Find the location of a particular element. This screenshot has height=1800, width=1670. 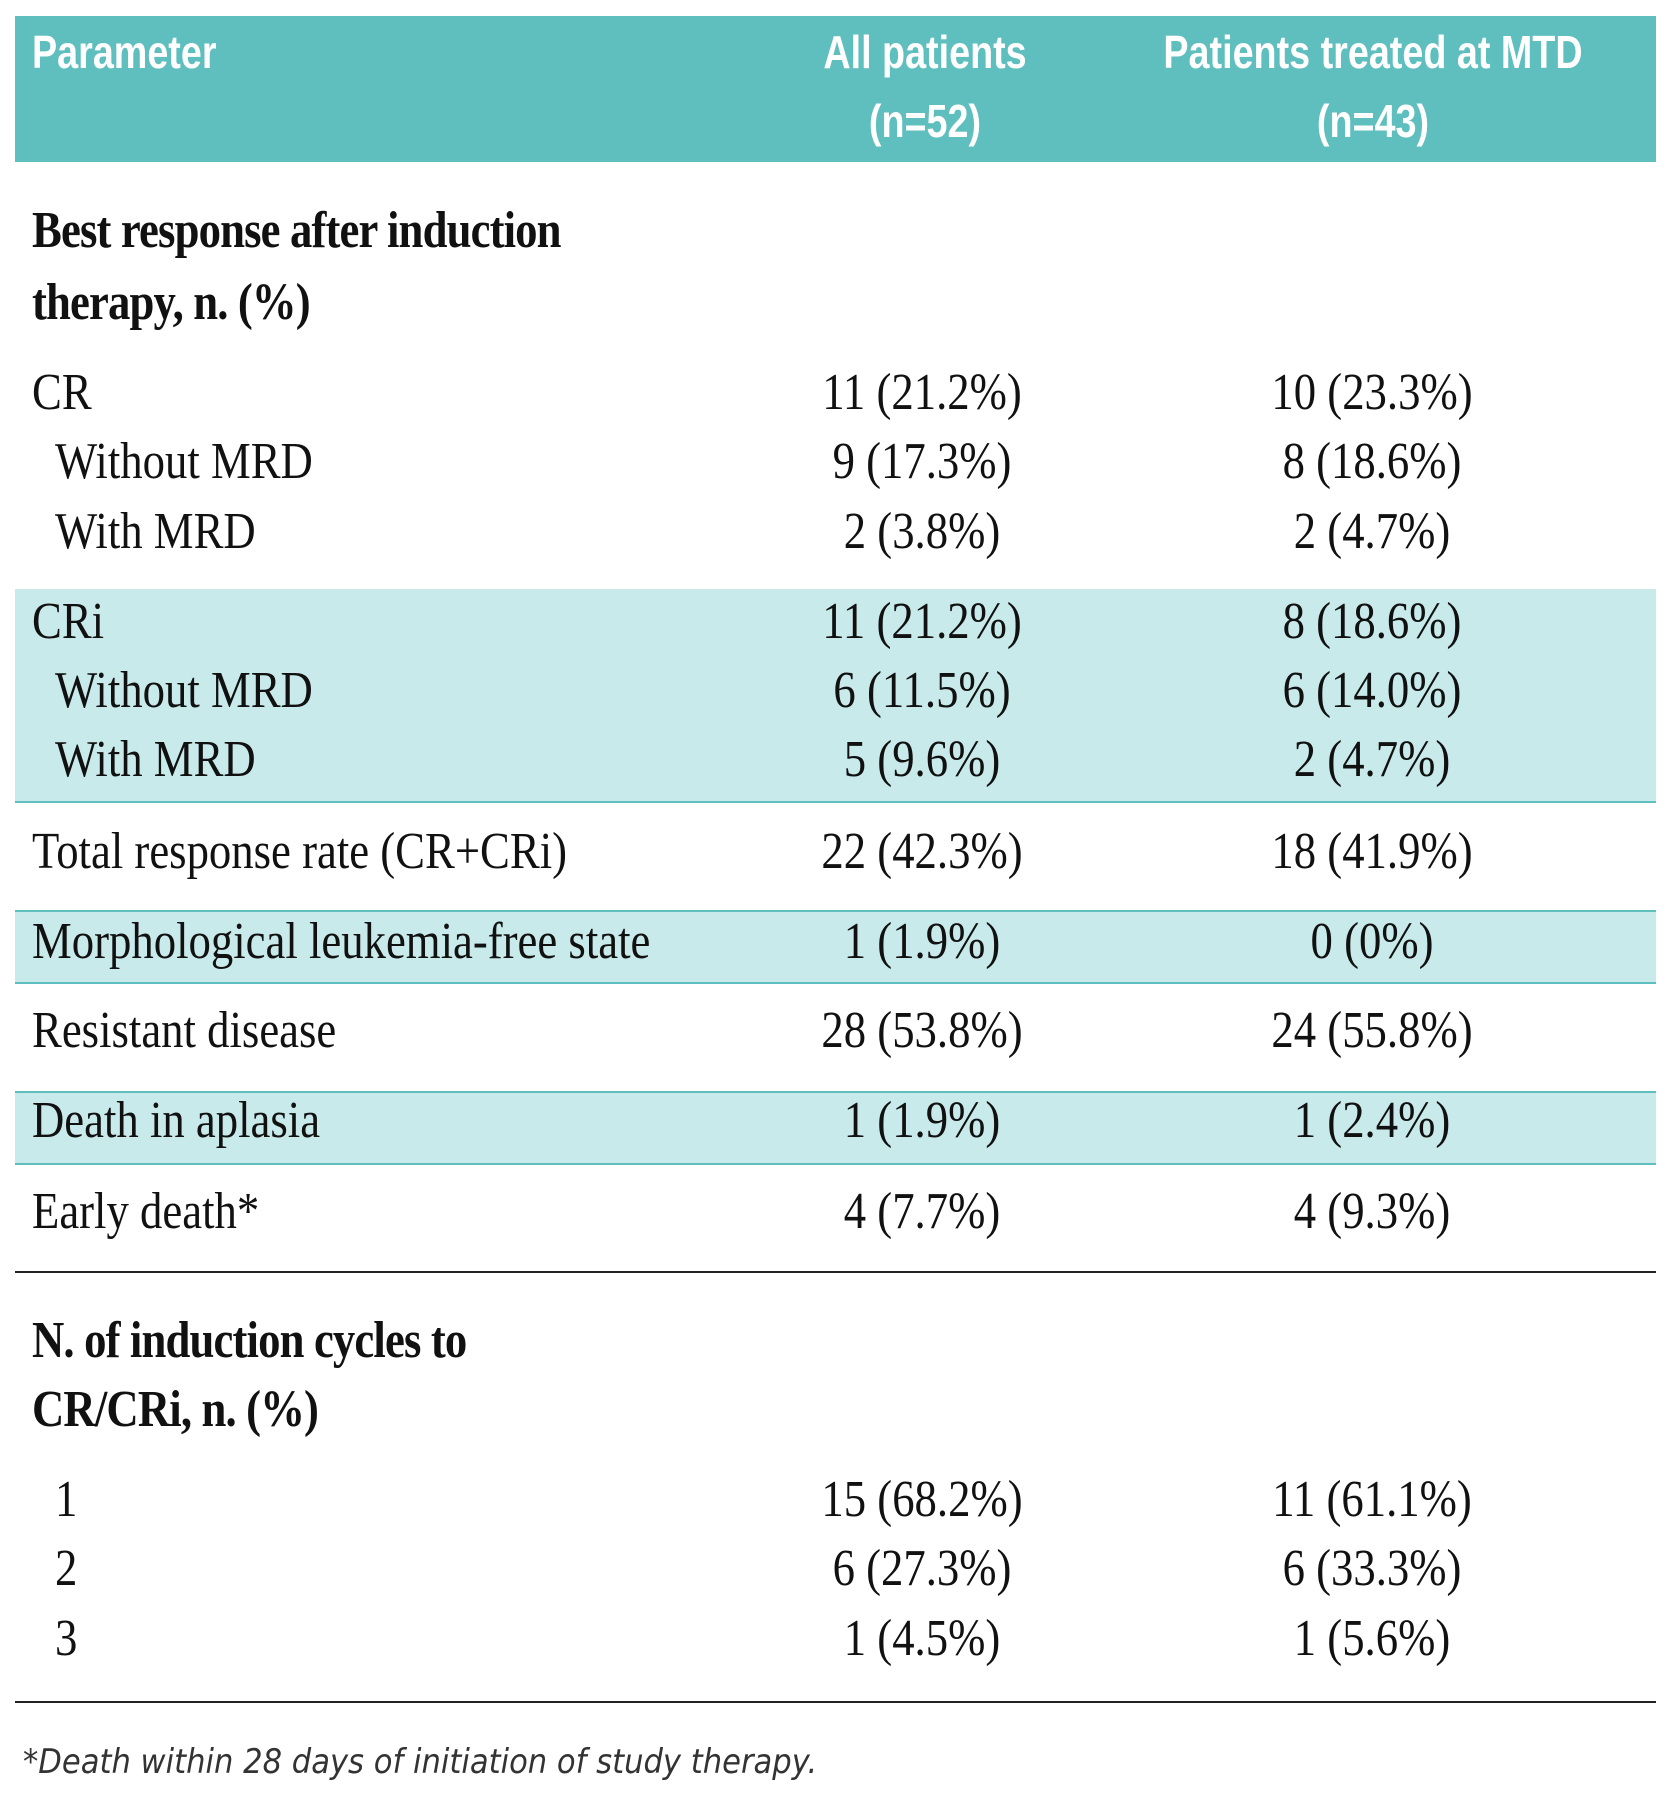

section-heading: therapy, n. (%) is located at coordinates (171, 302).